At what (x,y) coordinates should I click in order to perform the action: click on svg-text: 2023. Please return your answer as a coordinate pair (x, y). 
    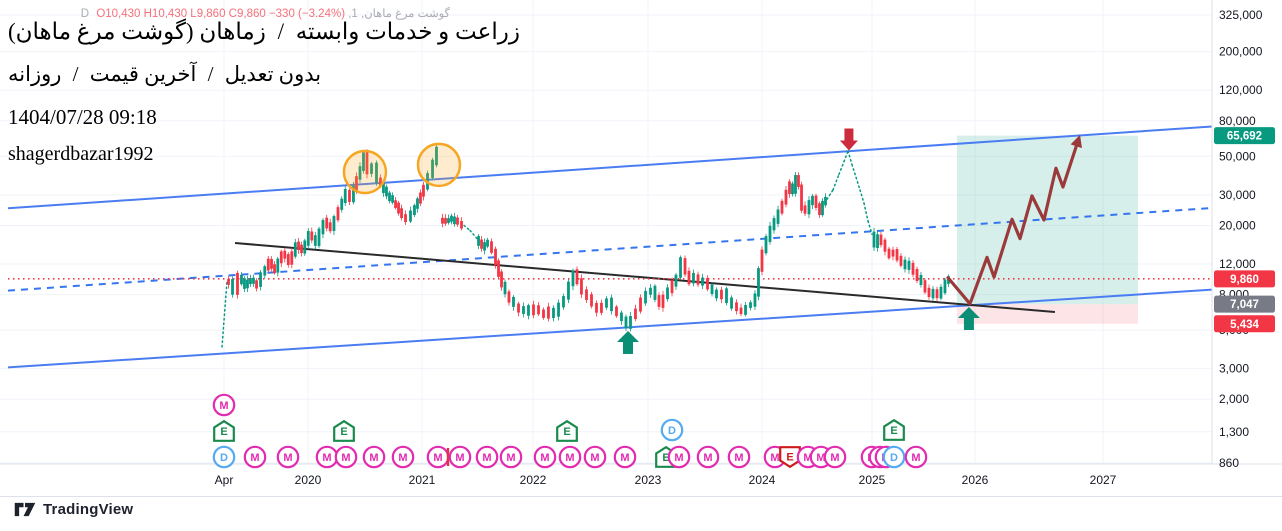
    Looking at the image, I should click on (648, 480).